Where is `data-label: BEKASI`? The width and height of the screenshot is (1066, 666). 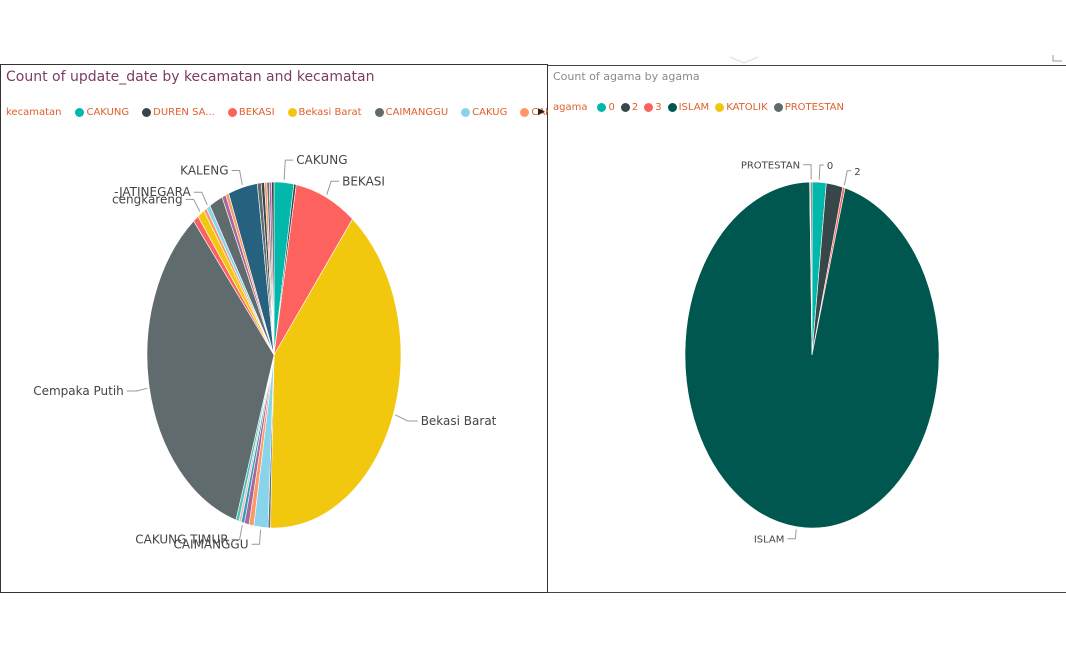
data-label: BEKASI is located at coordinates (363, 181).